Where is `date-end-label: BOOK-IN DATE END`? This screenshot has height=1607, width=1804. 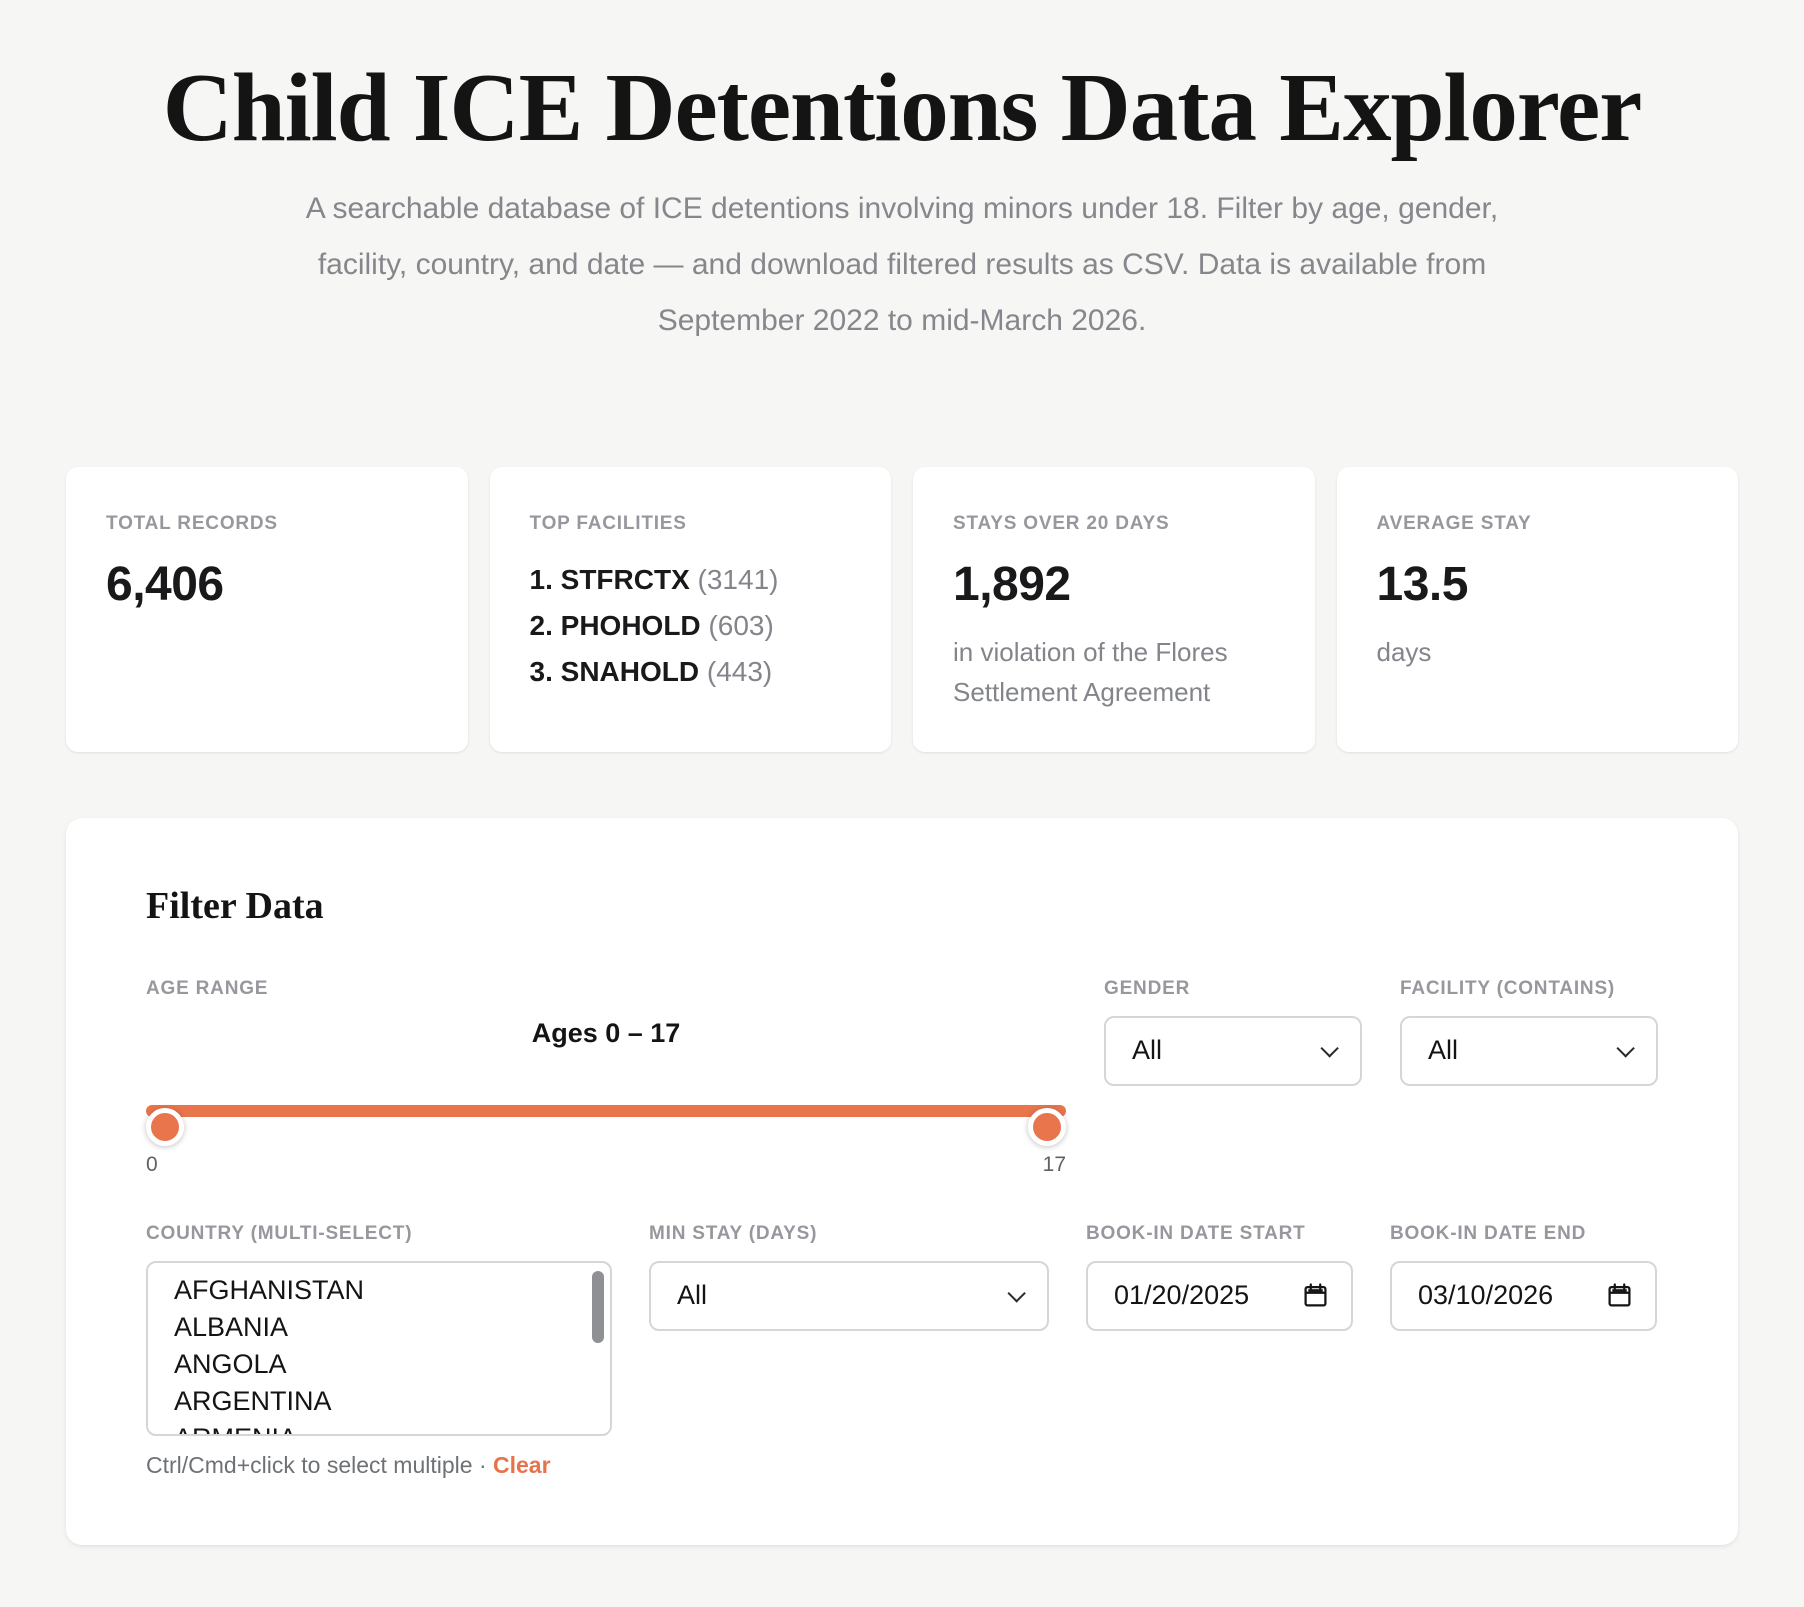
date-end-label: BOOK-IN DATE END is located at coordinates (1488, 1233).